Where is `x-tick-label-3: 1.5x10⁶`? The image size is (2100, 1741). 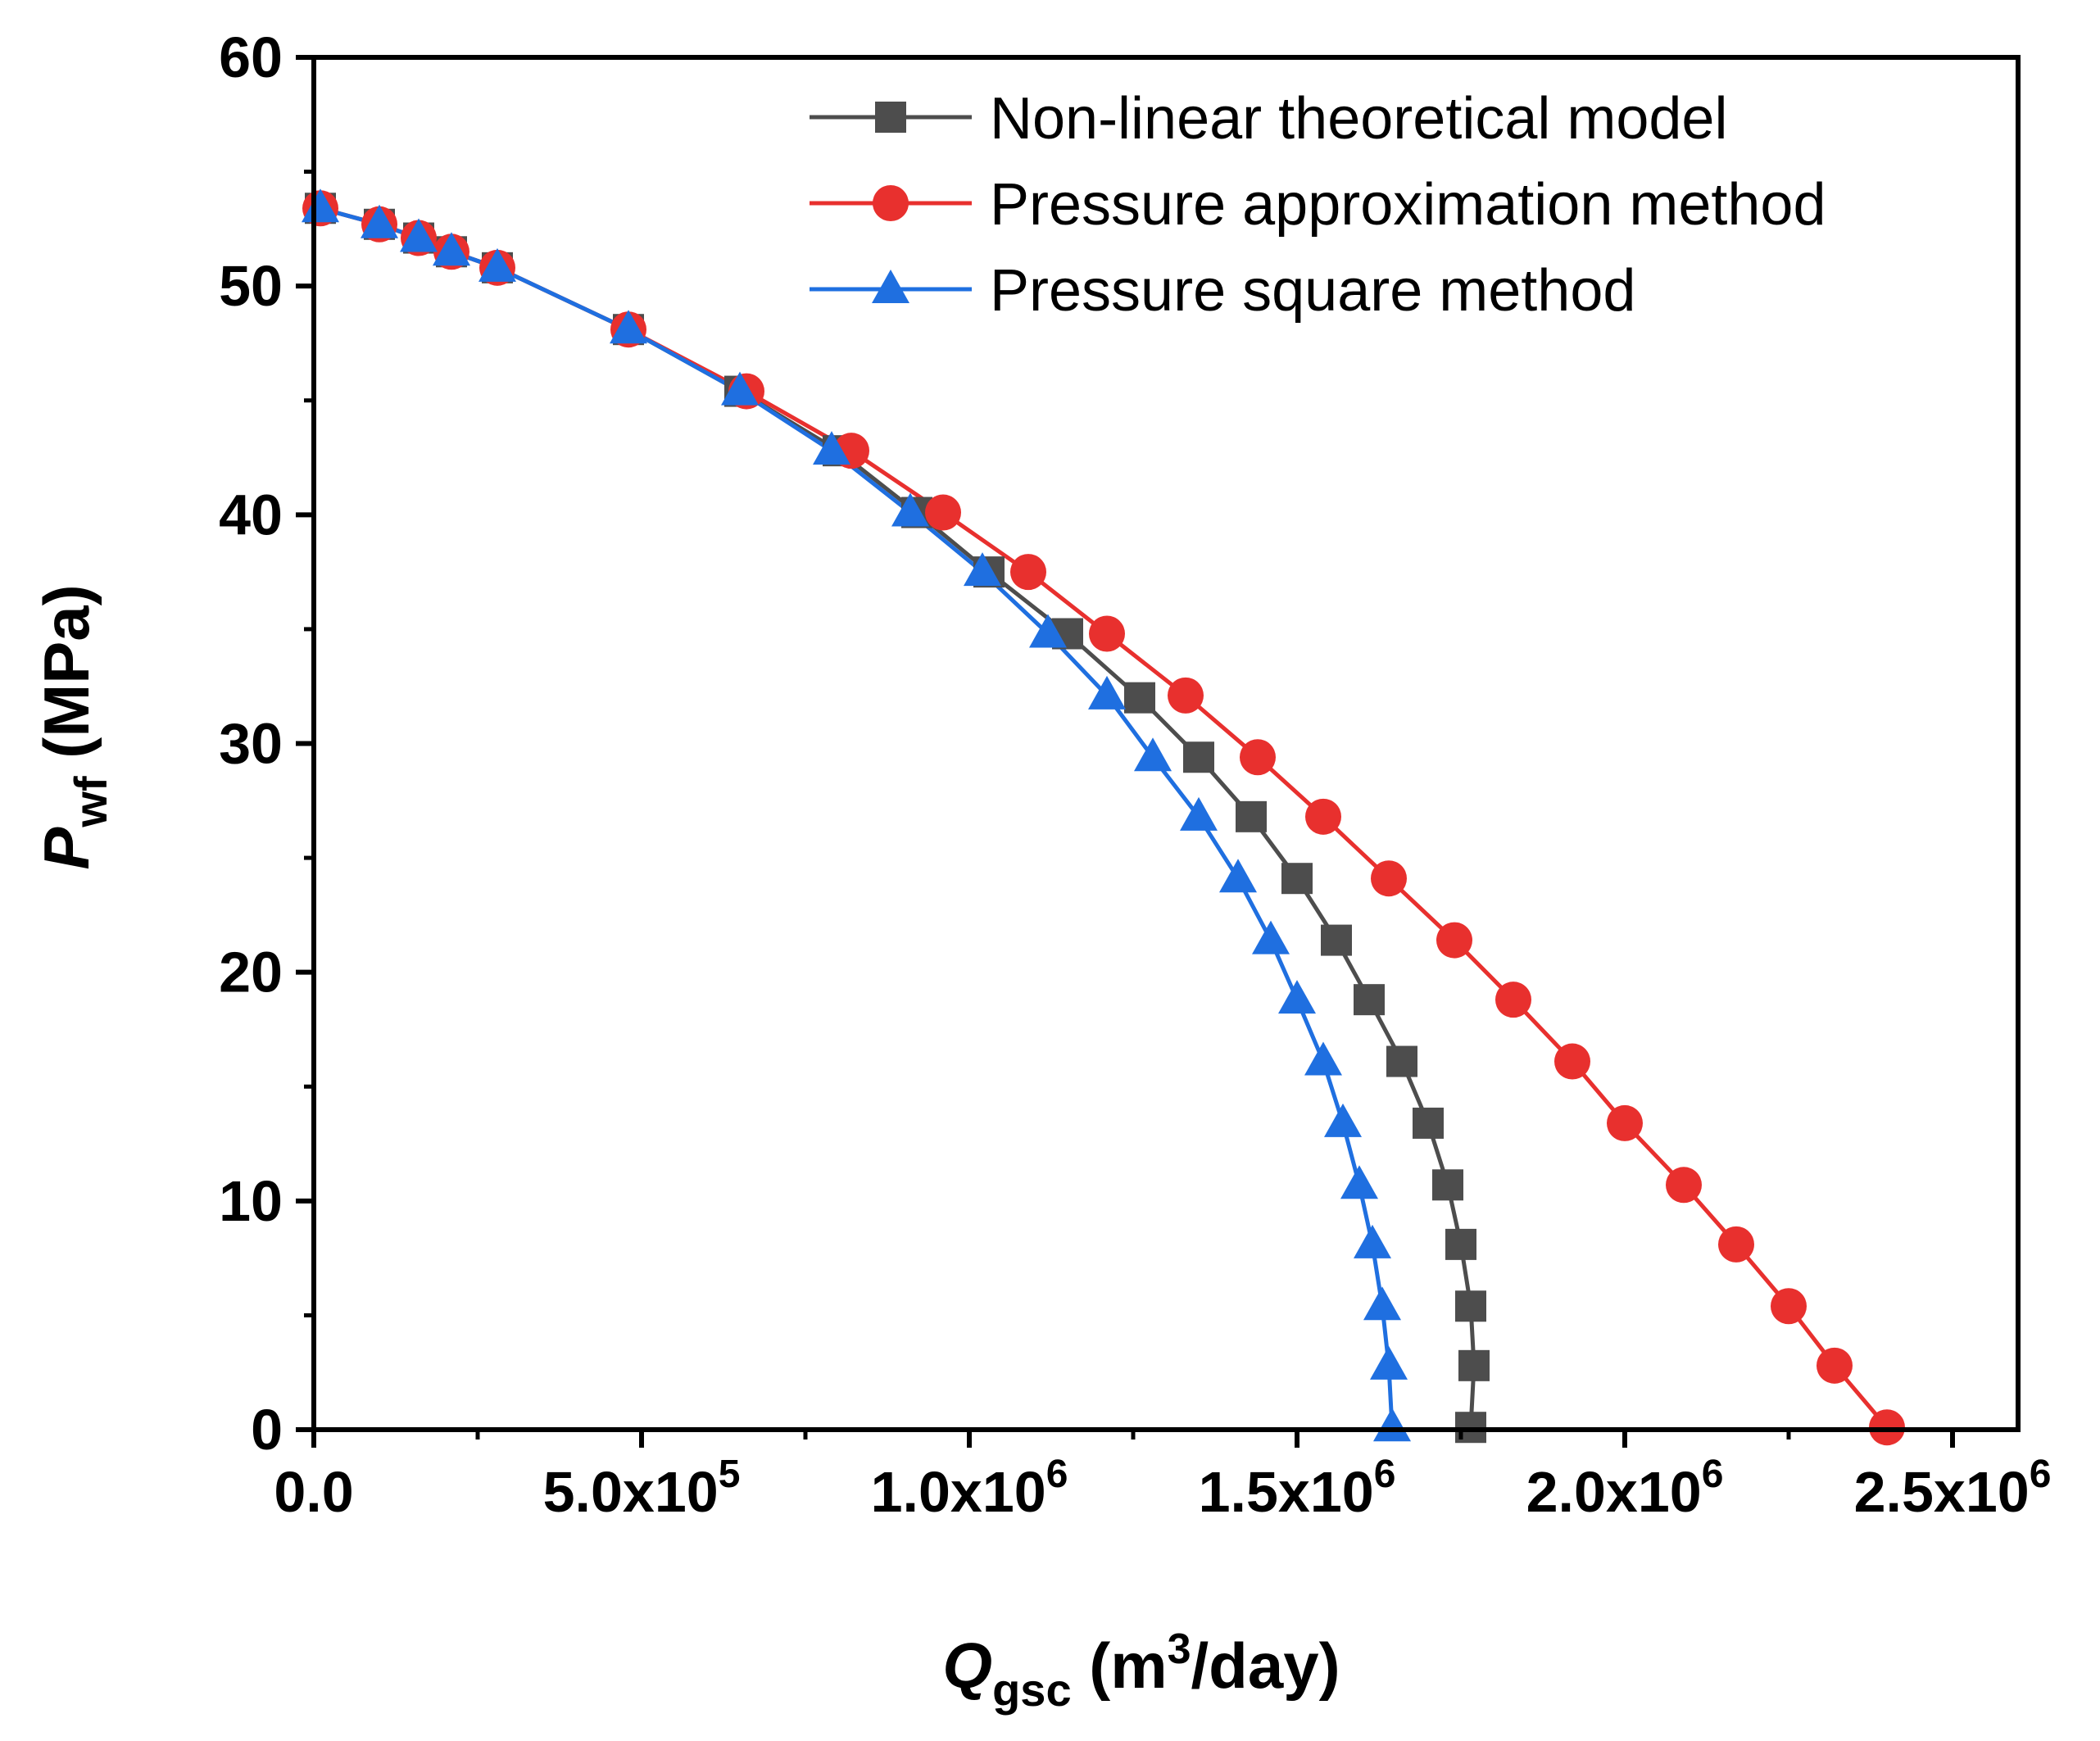
x-tick-label-3: 1.5x10⁶ is located at coordinates (1297, 1489).